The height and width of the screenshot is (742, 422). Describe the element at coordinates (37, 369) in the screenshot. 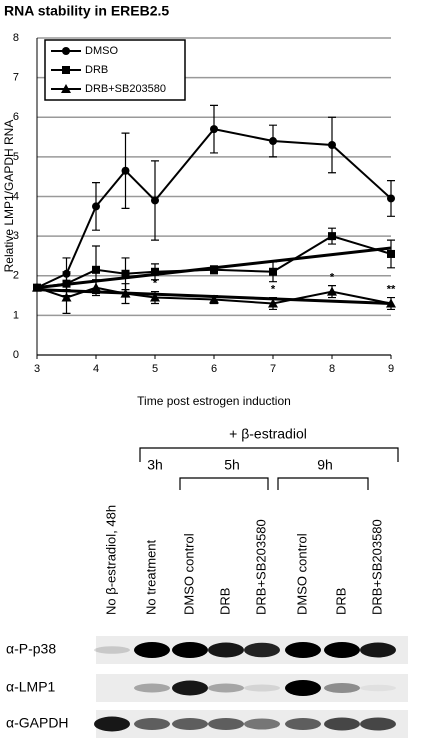

I see `x-tick-label: 3` at that location.